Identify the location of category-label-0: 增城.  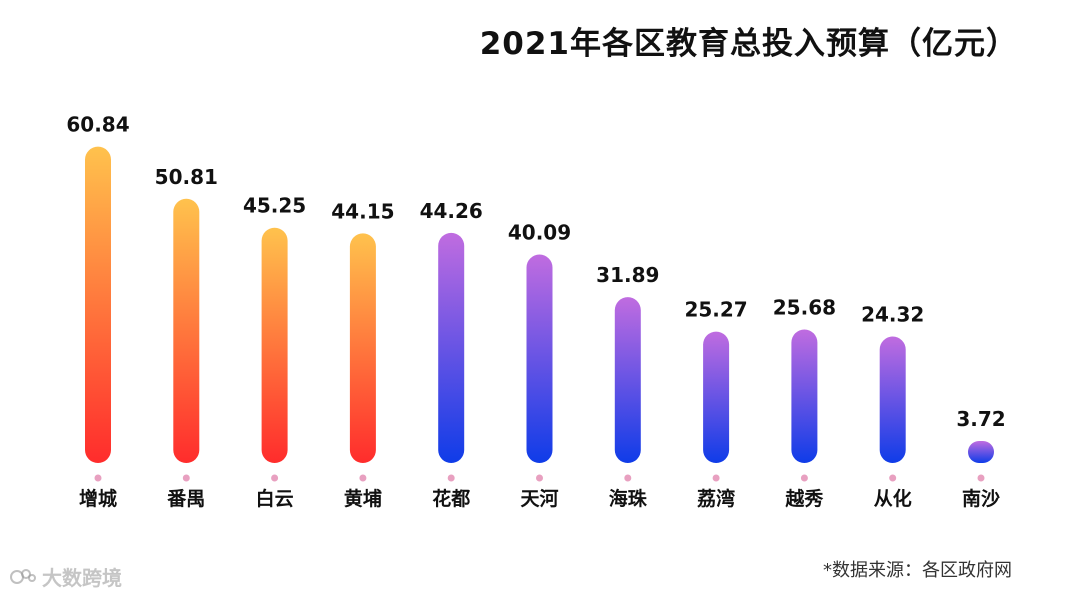
(98, 498).